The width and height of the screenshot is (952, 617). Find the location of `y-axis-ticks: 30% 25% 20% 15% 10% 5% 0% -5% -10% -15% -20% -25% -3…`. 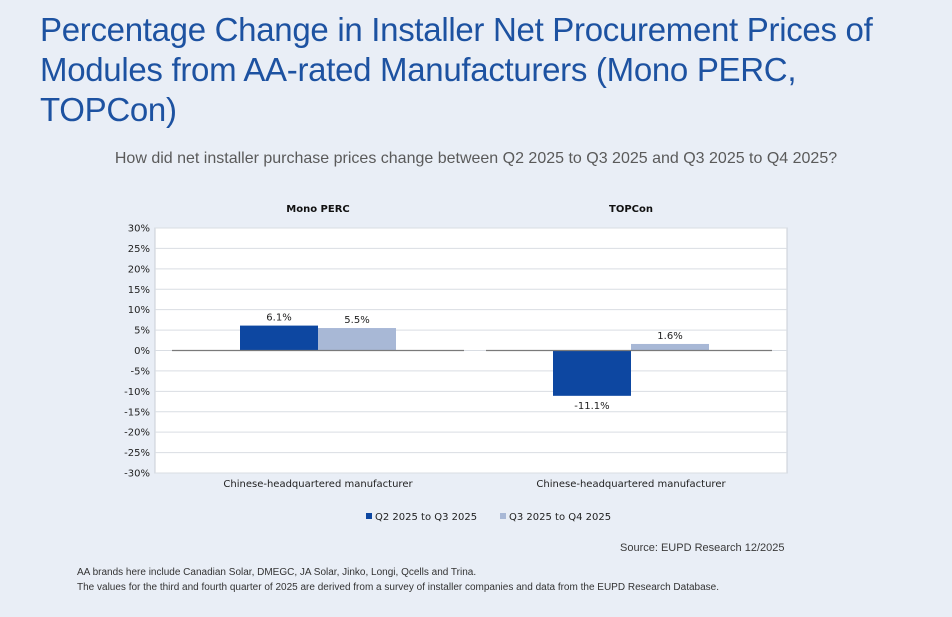

y-axis-ticks: 30% 25% 20% 15% 10% 5% 0% -5% -10% -15% -20% -25% -3… is located at coordinates (137, 352).